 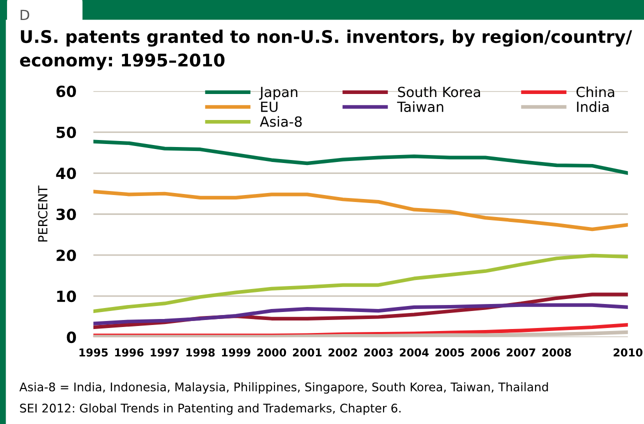 I want to click on legend-label: EU, so click(x=269, y=107).